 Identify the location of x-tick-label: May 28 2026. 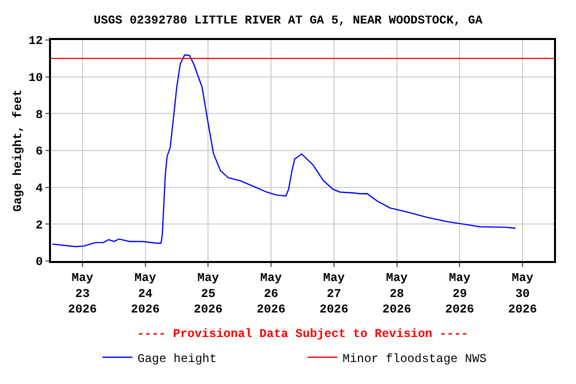
(397, 293).